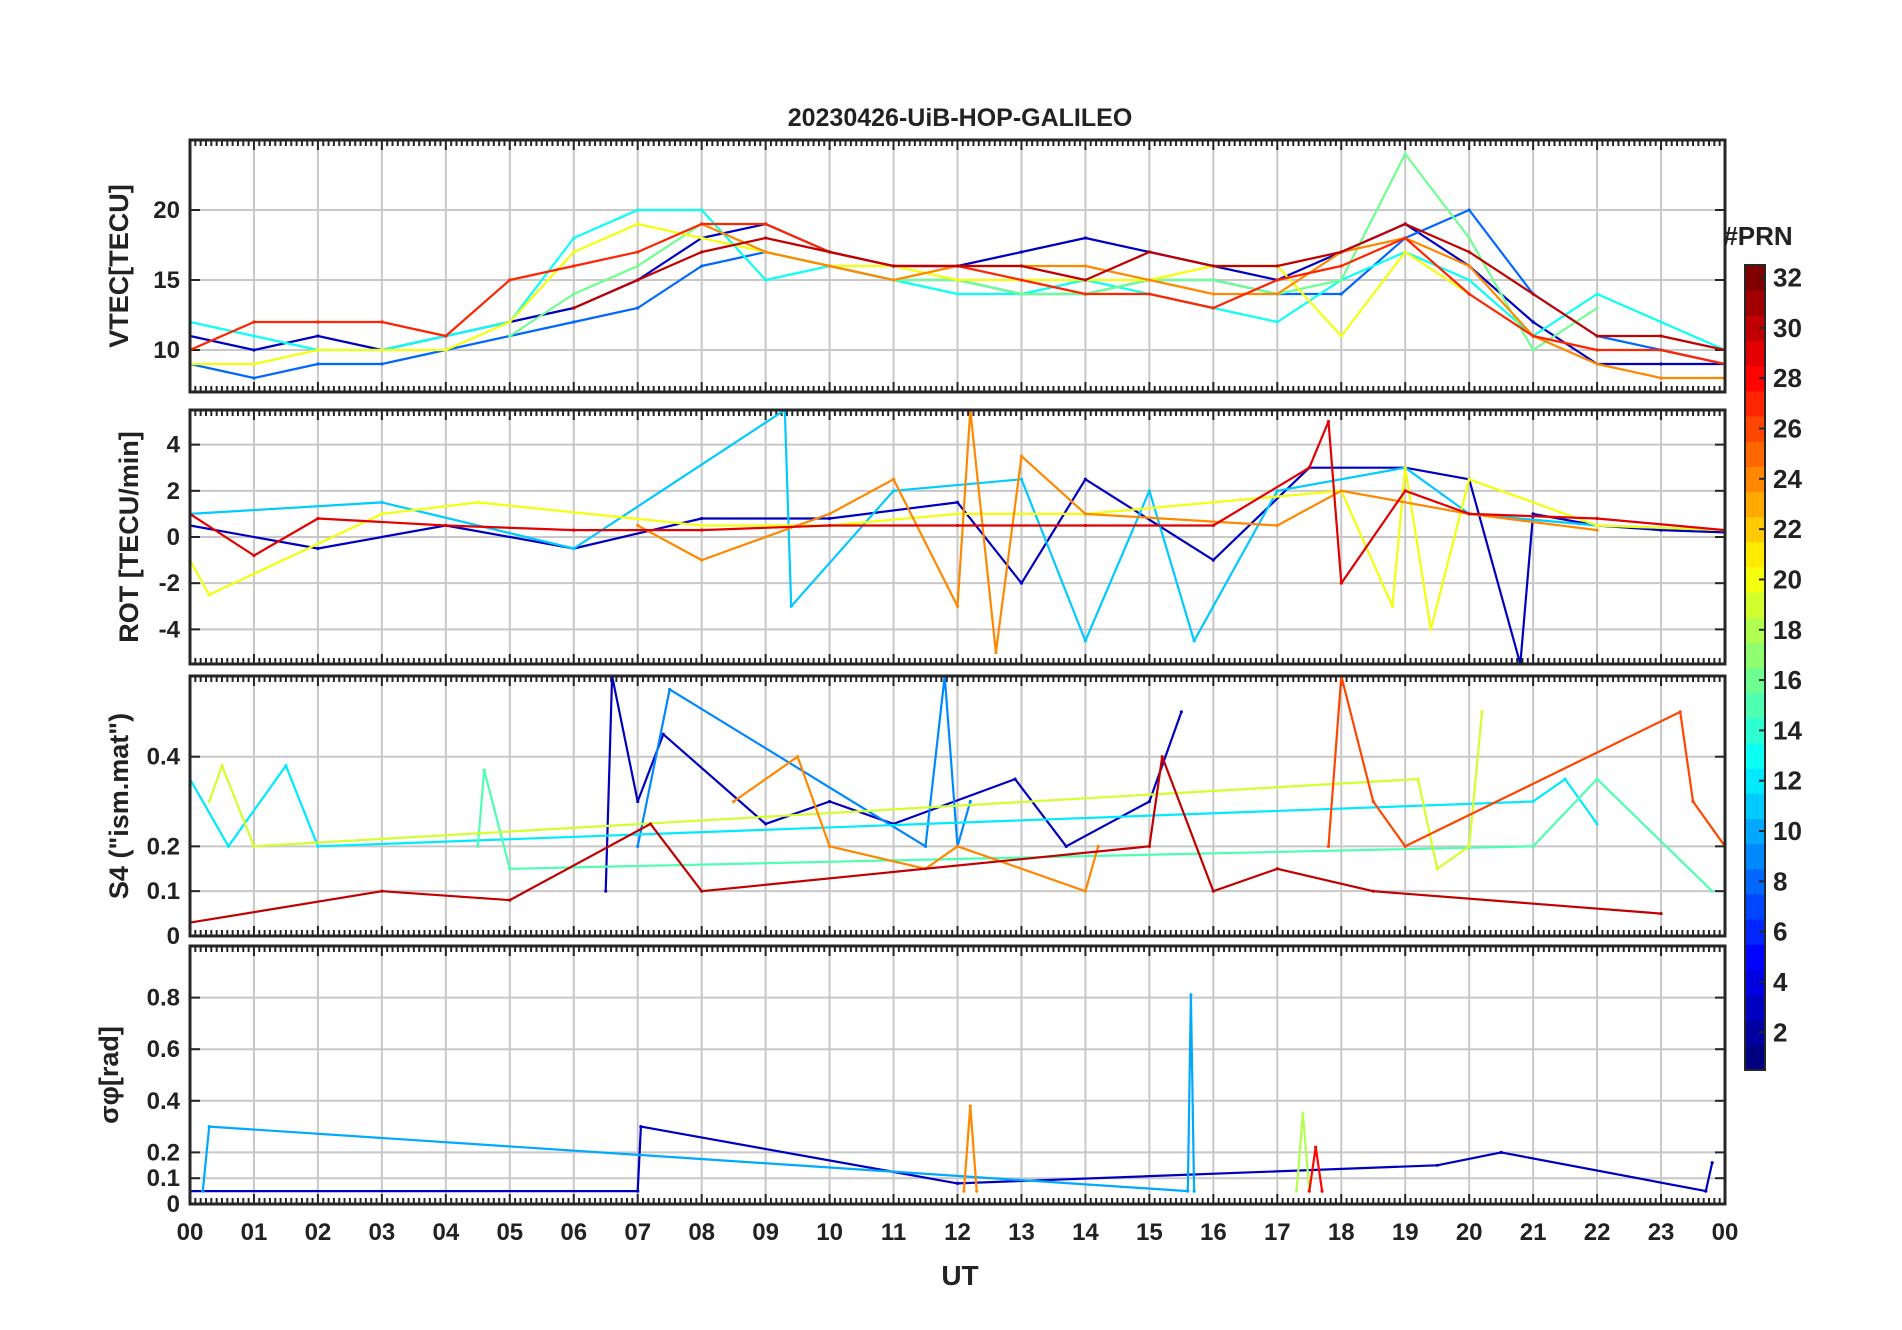  What do you see at coordinates (1780, 982) in the screenshot?
I see `colorbar-tick-label: 4` at bounding box center [1780, 982].